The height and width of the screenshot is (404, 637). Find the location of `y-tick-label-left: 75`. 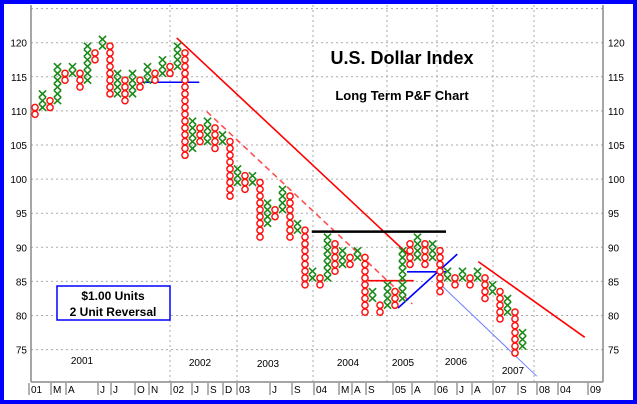

y-tick-label-left: 75 is located at coordinates (22, 351).